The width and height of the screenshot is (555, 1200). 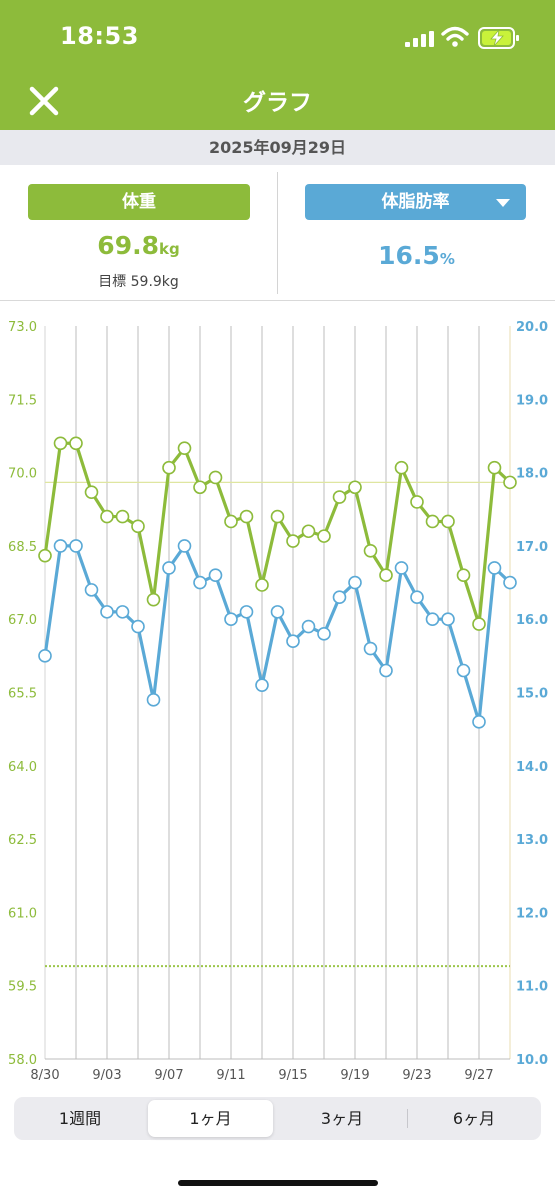 What do you see at coordinates (139, 202) in the screenshot?
I see `weight-button: 体重` at bounding box center [139, 202].